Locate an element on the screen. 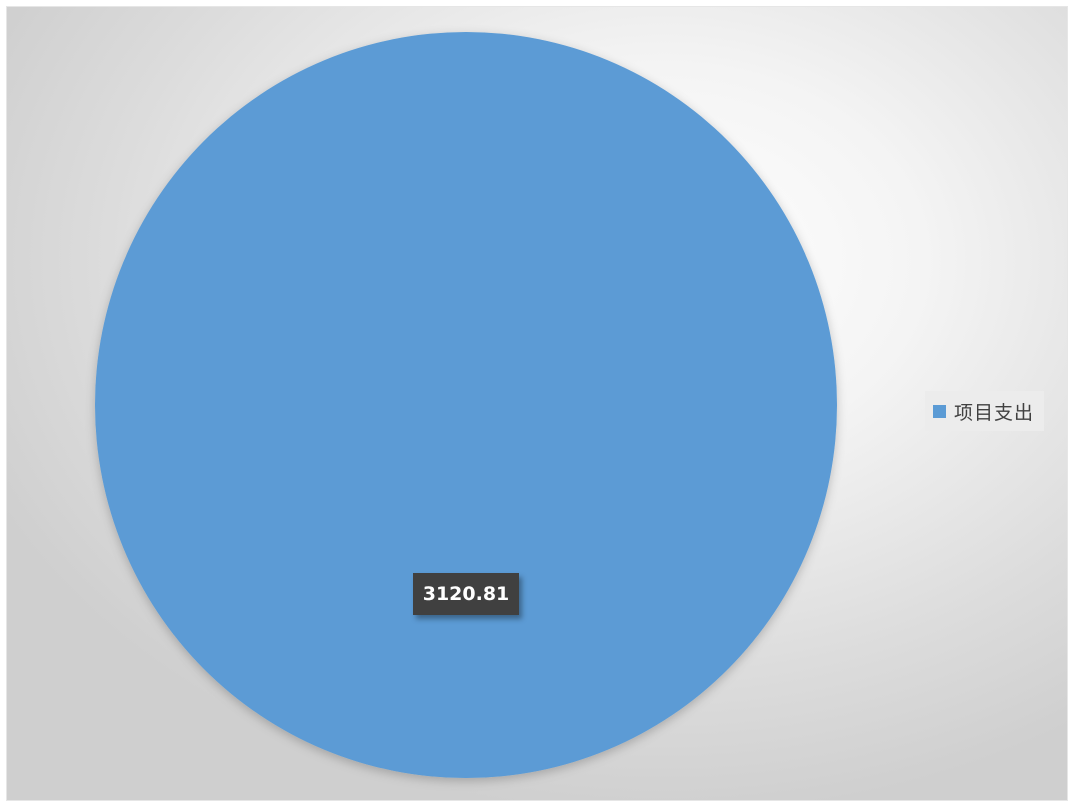 The width and height of the screenshot is (1074, 807). legend-swatch is located at coordinates (939, 411).